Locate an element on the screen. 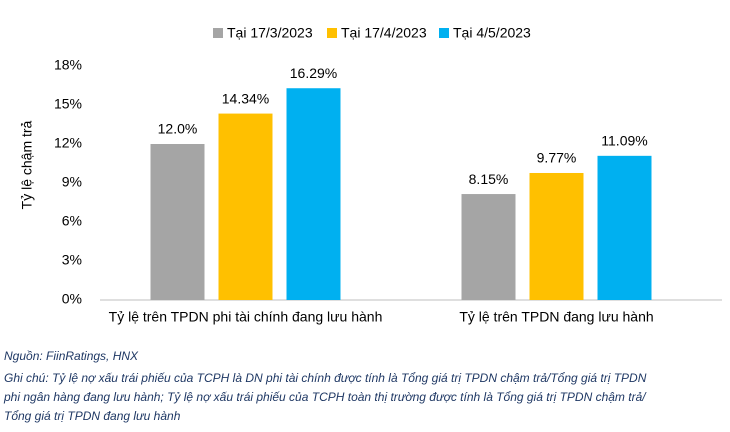 This screenshot has width=730, height=432. value-label: 12.0% is located at coordinates (178, 129).